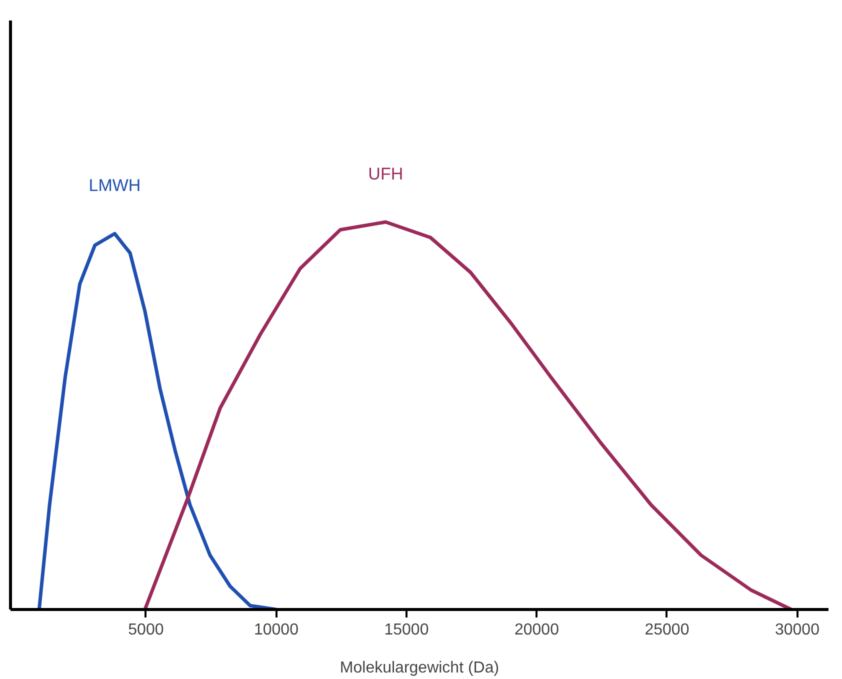 This screenshot has height=679, width=842. I want to click on x-tick-label: 25000, so click(667, 630).